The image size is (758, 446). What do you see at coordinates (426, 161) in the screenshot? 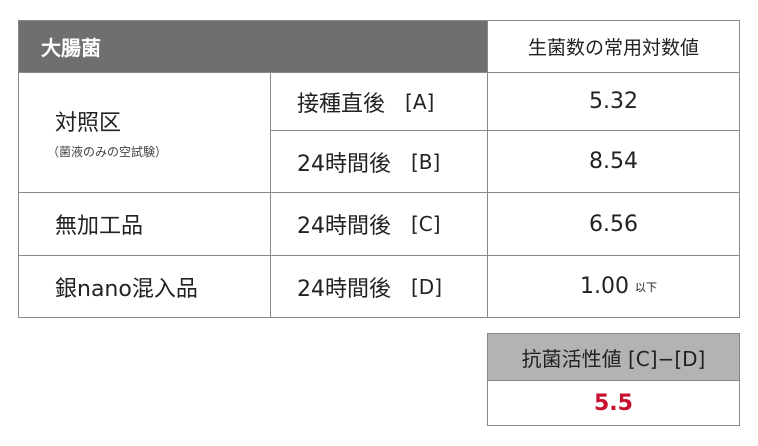
I see `tag-text: [B]` at bounding box center [426, 161].